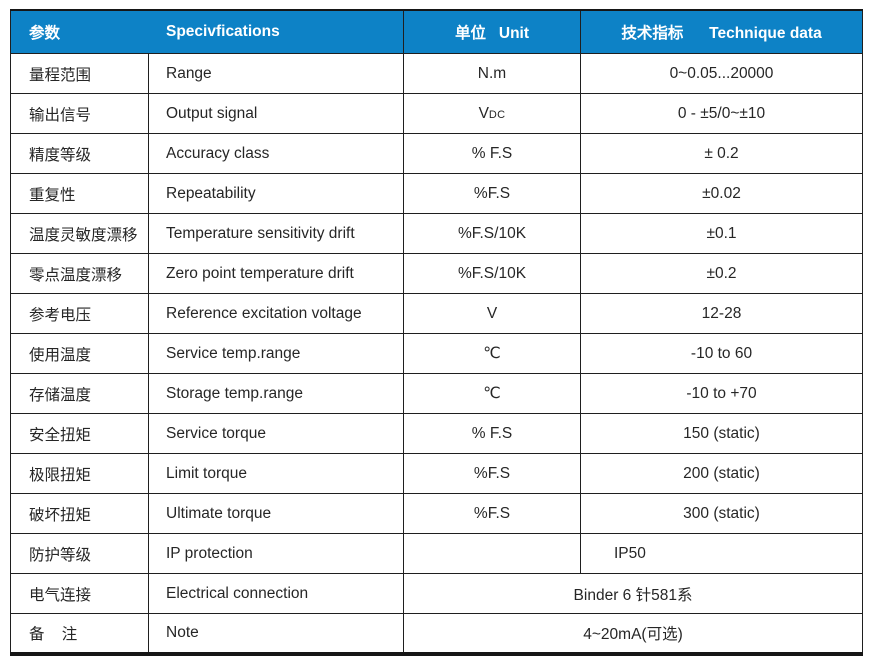 The image size is (872, 669). Describe the element at coordinates (79, 233) in the screenshot. I see `param-cn-cell: 温度灵敏度漂移` at that location.